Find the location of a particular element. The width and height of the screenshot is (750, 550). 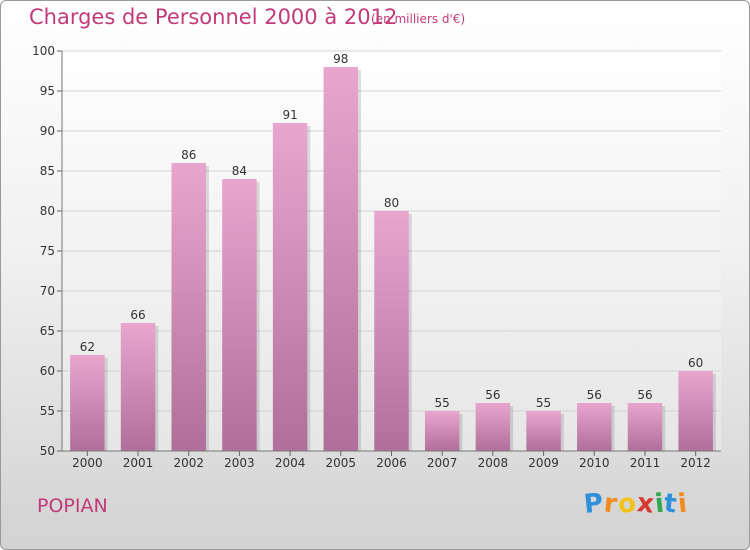

data-label: 91 is located at coordinates (289, 115).